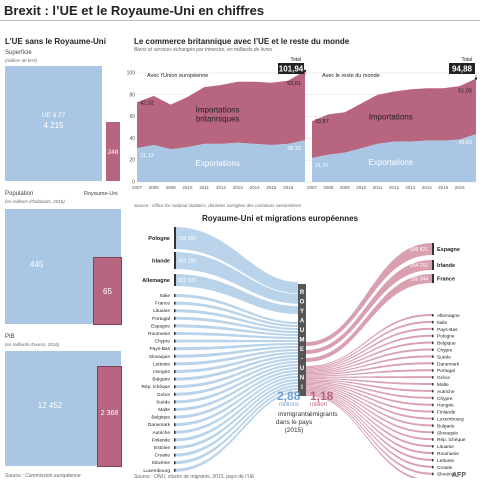 Image resolution: width=480 pixels, height=486 pixels. What do you see at coordinates (32, 344) in the screenshot?
I see `pib-unit: (en milliards d’euros, 2016)` at bounding box center [32, 344].